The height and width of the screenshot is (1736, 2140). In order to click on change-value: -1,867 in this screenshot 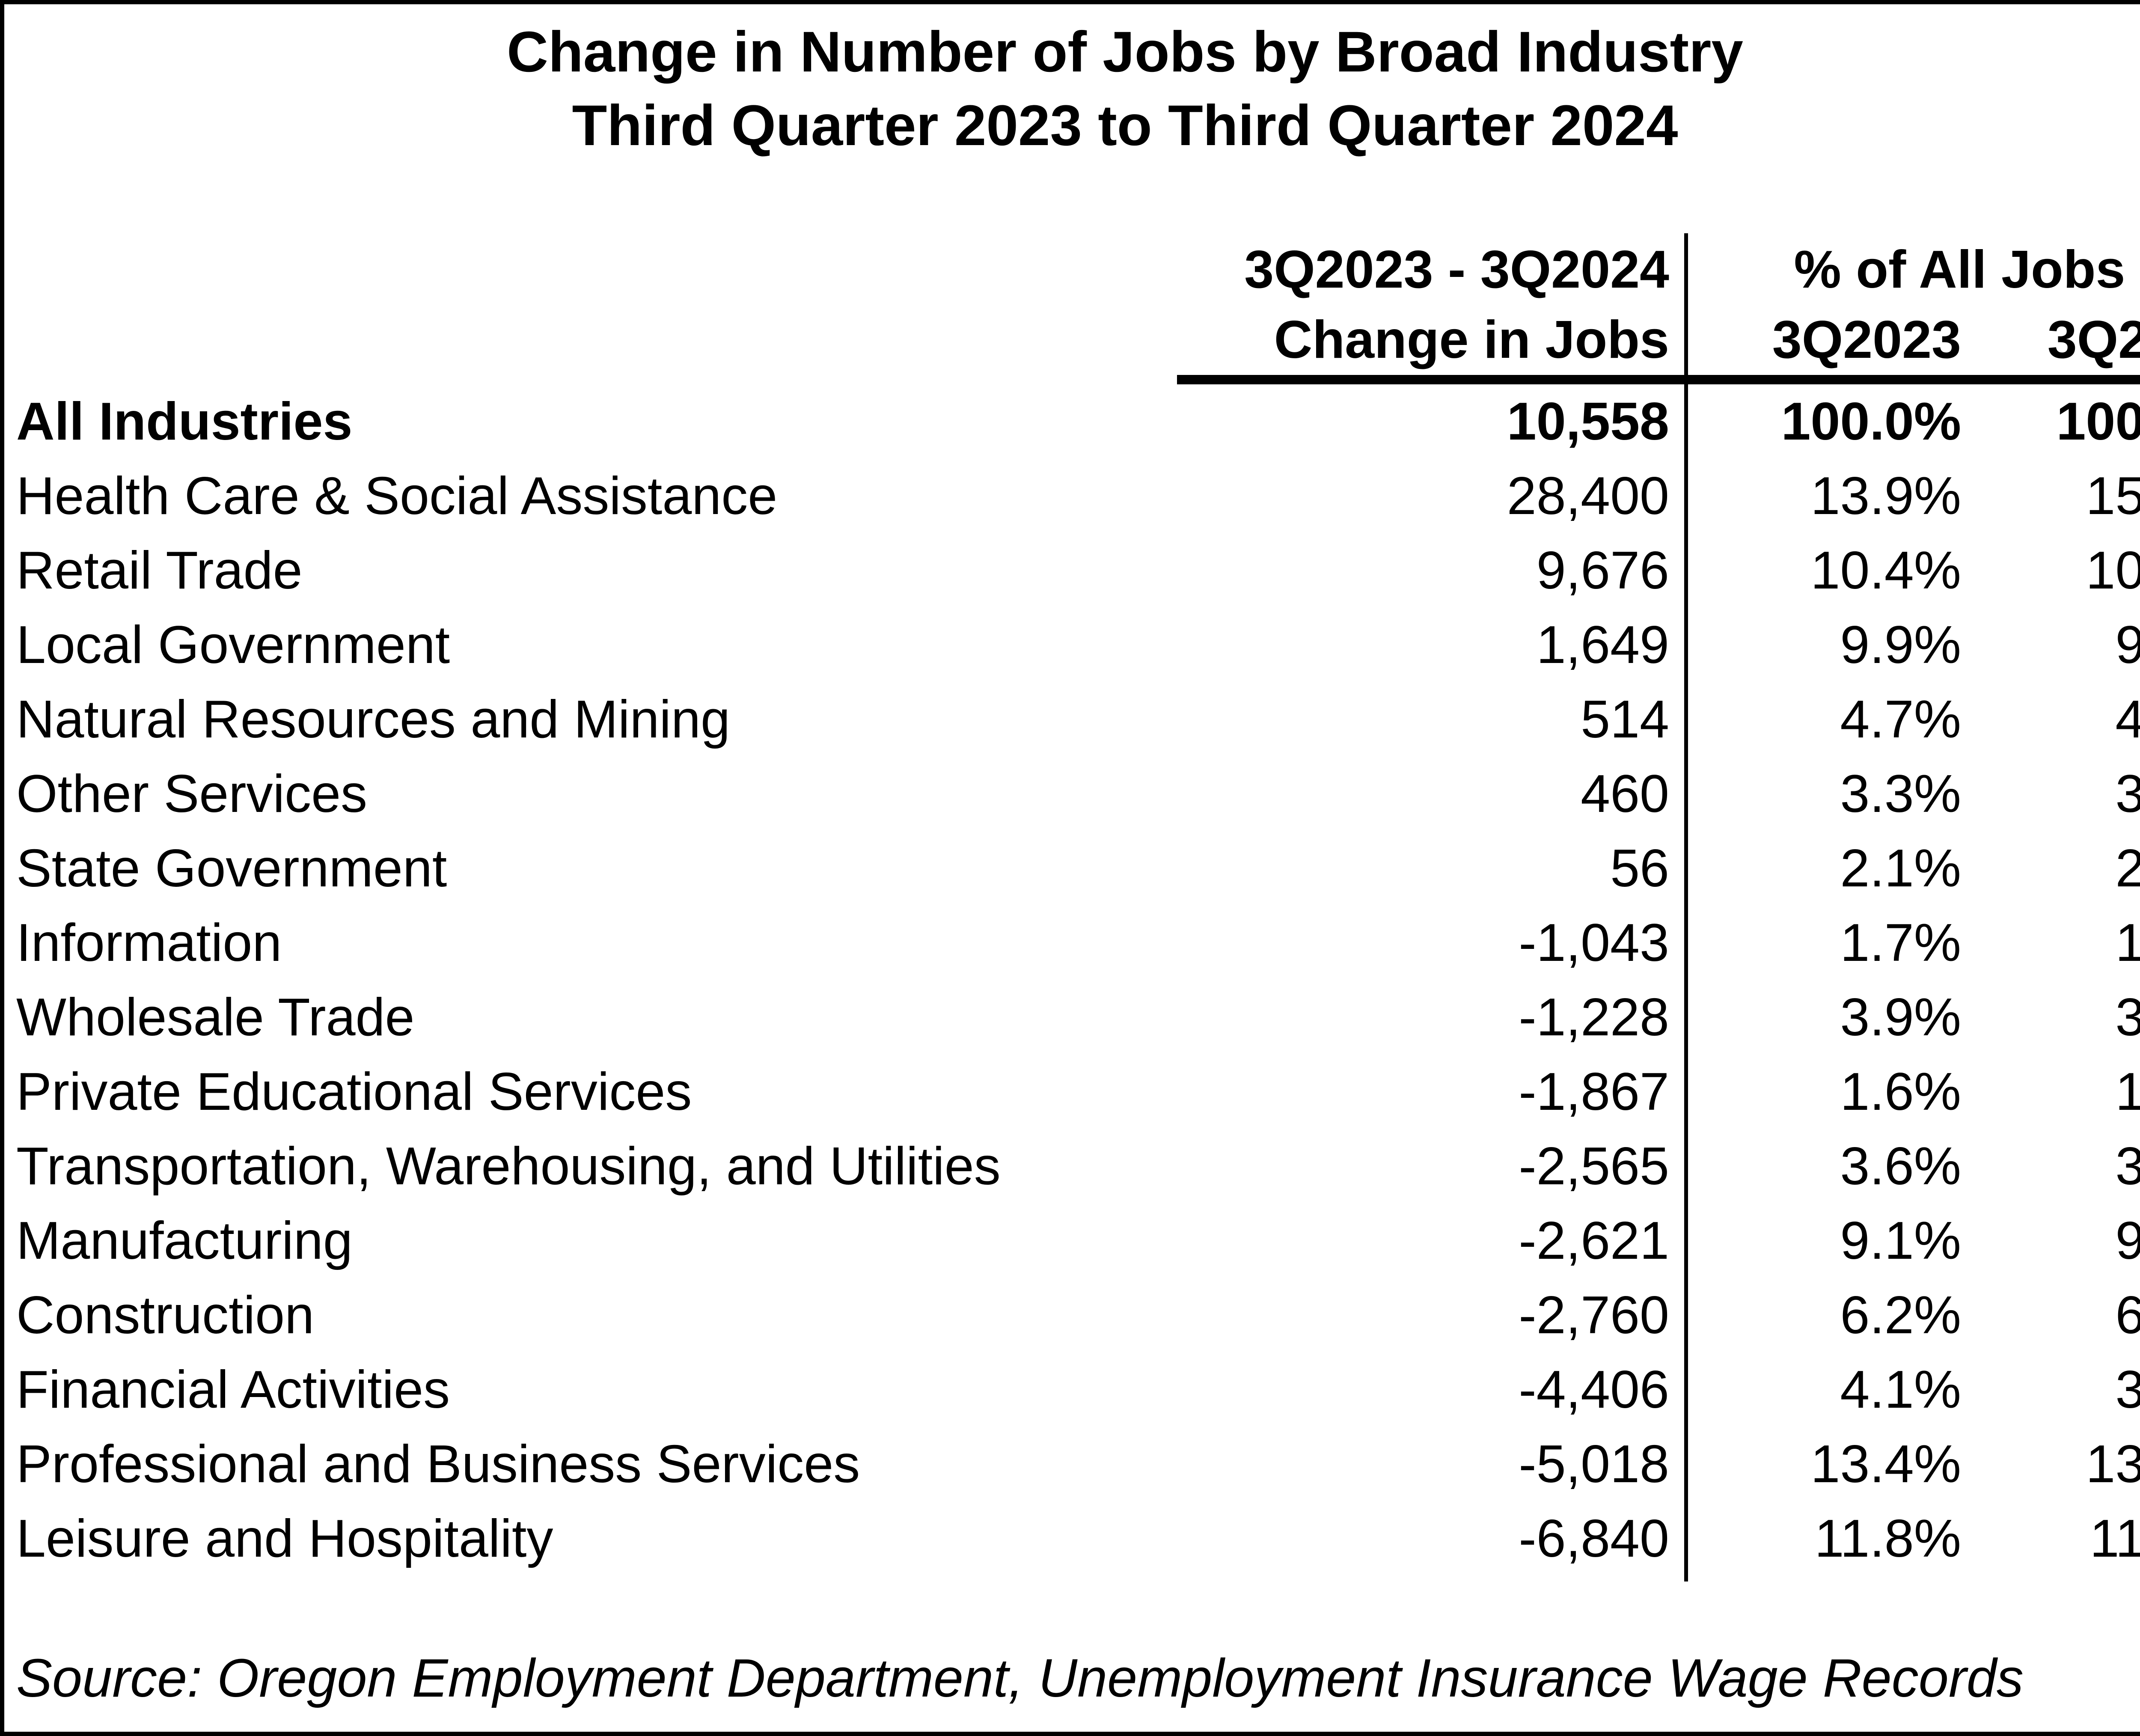, I will do `click(1594, 1092)`.